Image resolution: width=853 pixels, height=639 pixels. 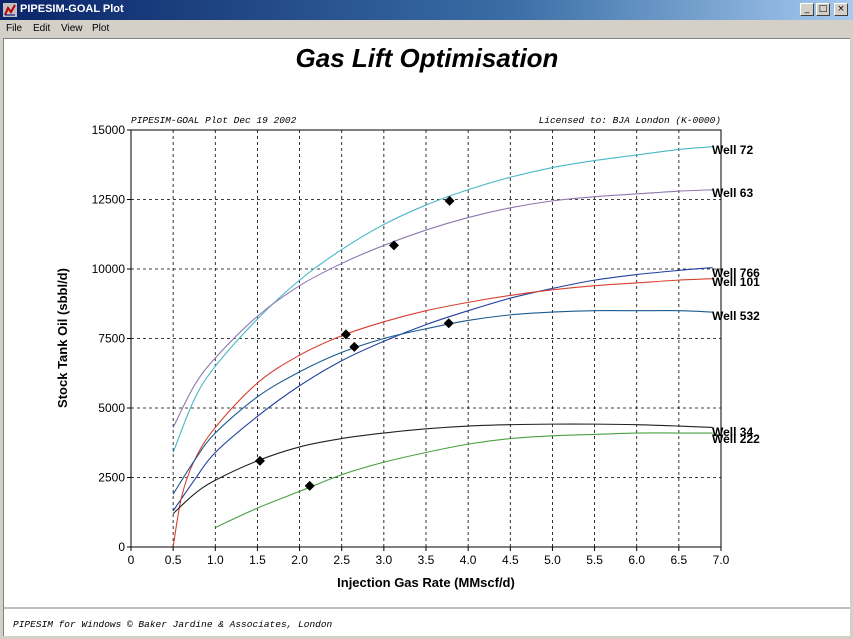 I want to click on x-tick-label: 4.0, so click(x=468, y=560).